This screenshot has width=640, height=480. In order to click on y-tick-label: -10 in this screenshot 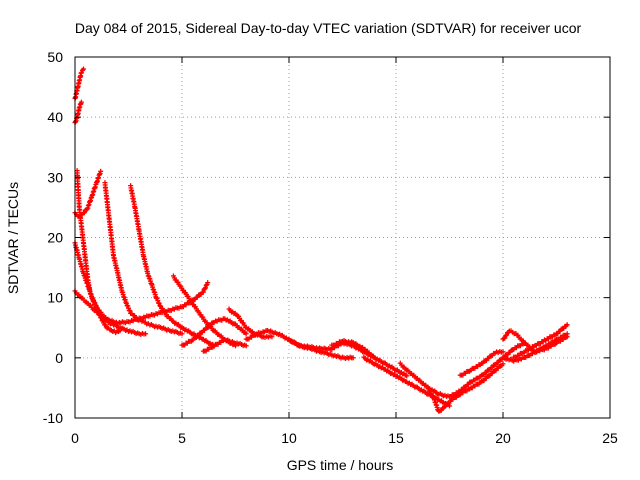, I will do `click(53, 418)`.